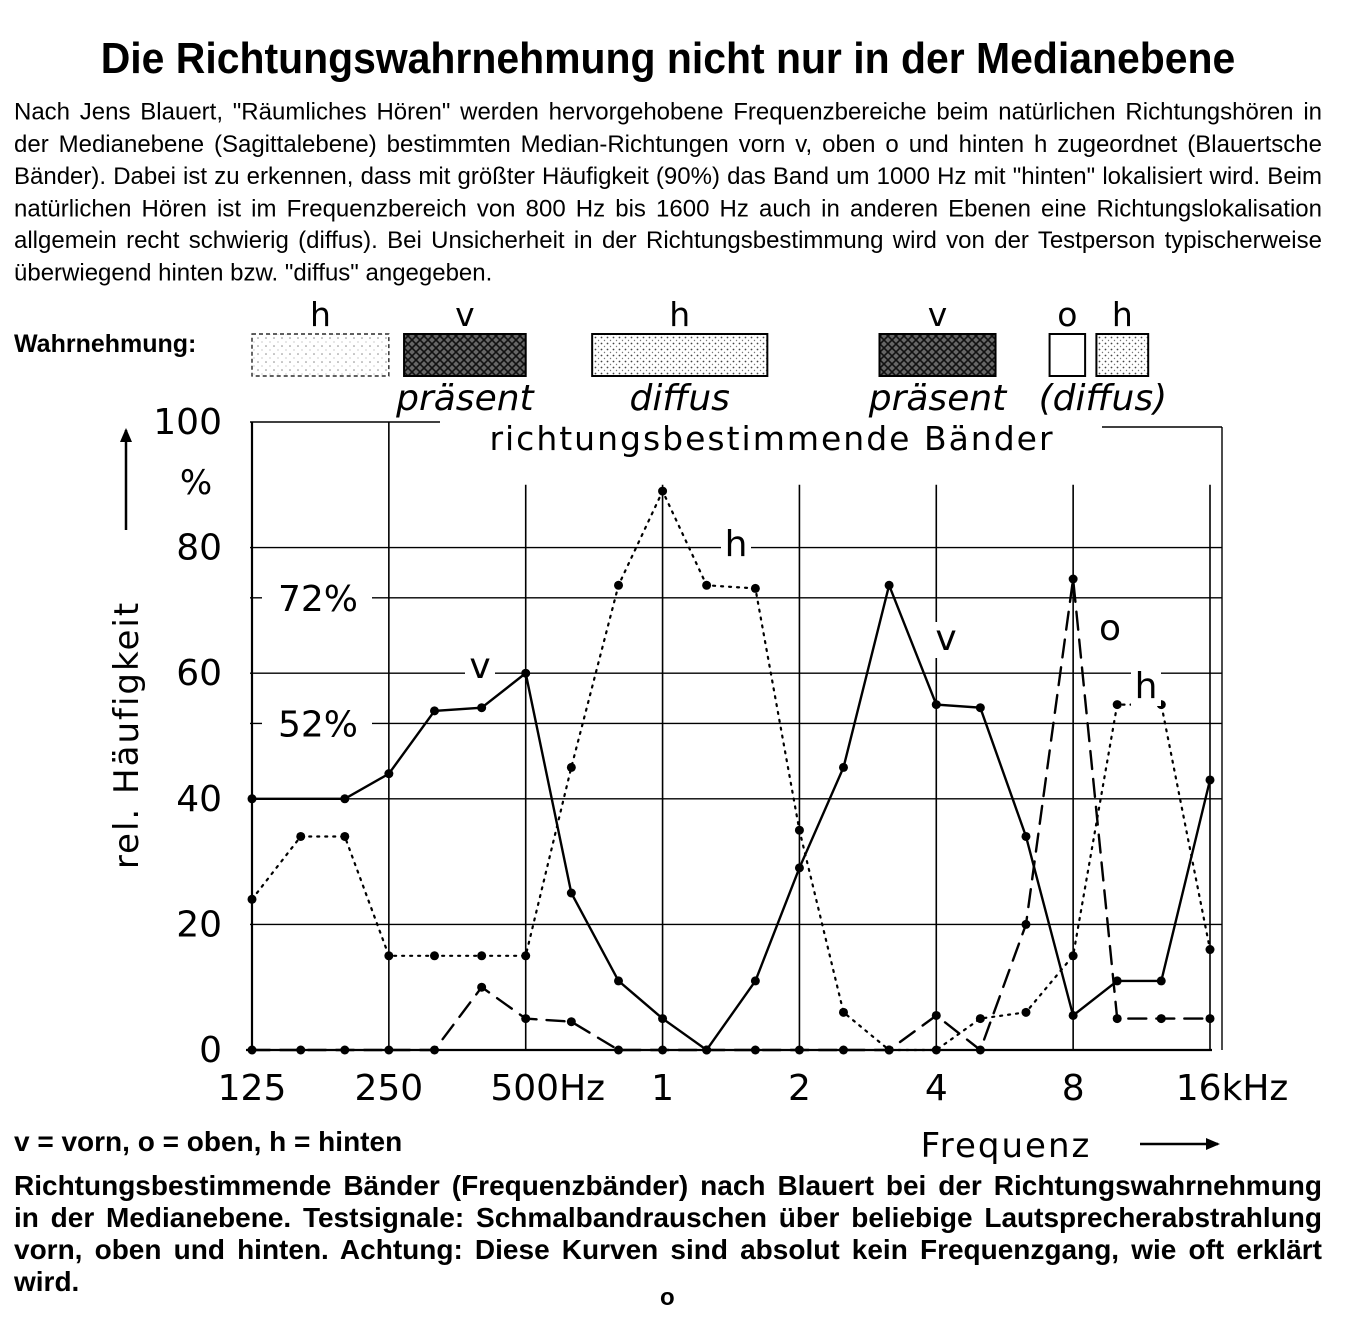 Image resolution: width=1360 pixels, height=1334 pixels. What do you see at coordinates (318, 599) in the screenshot?
I see `reference-label: 72%` at bounding box center [318, 599].